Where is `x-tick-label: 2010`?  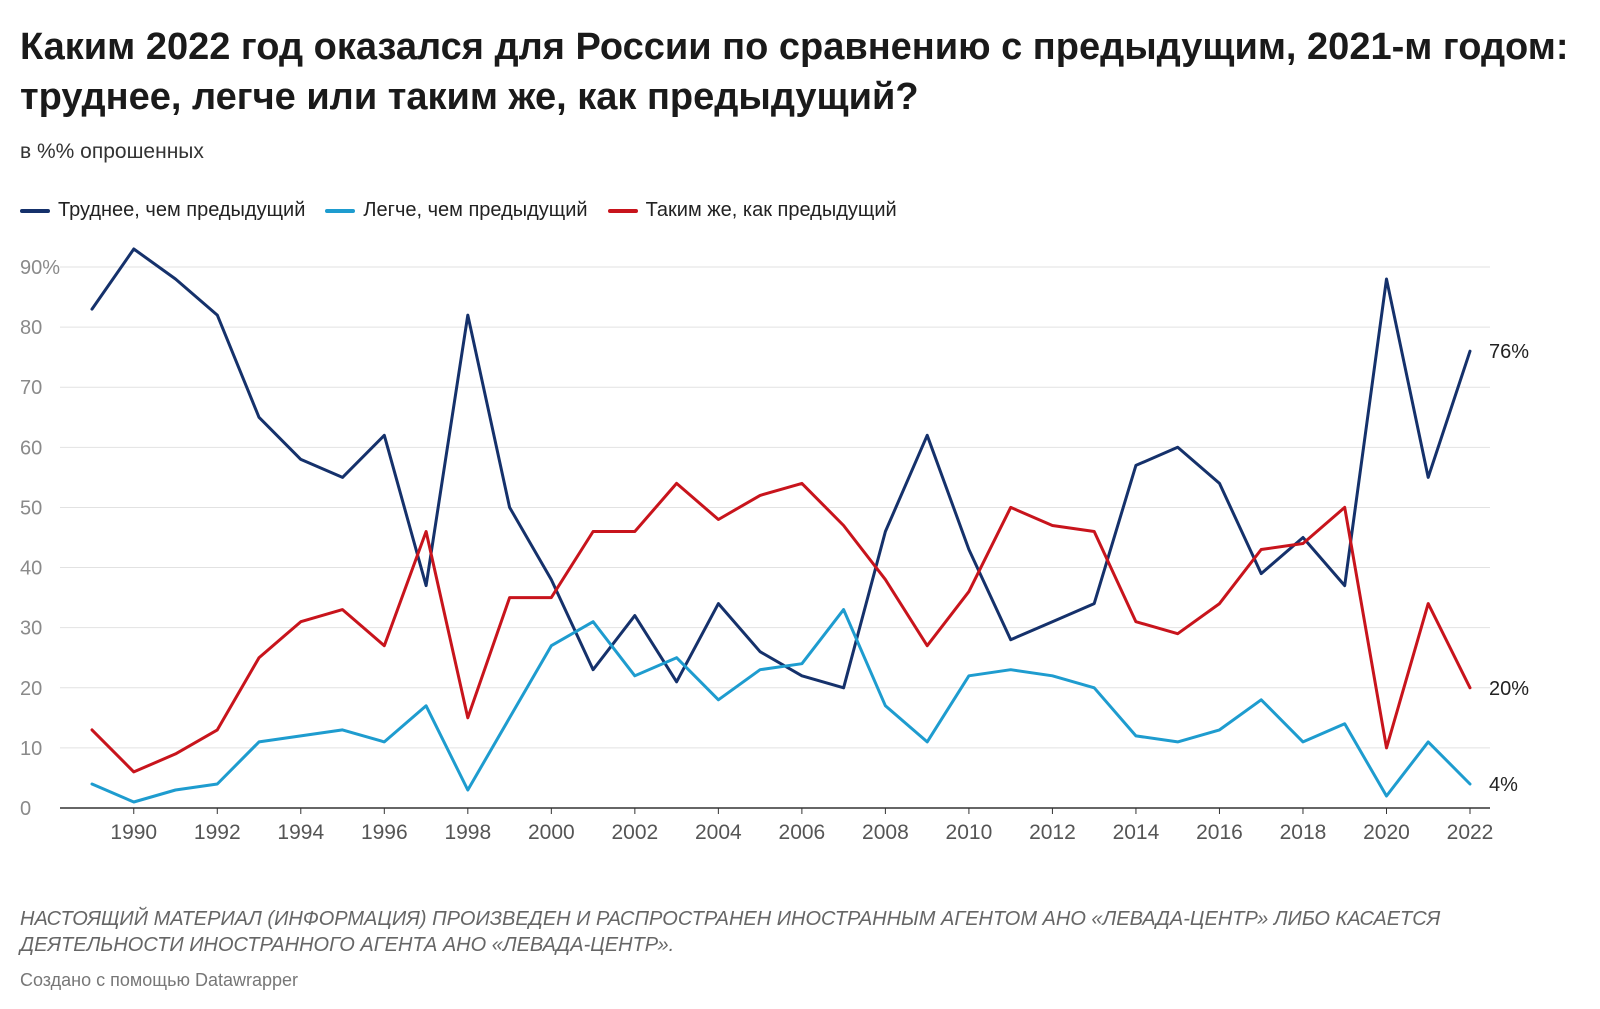
x-tick-label: 2010 is located at coordinates (969, 832).